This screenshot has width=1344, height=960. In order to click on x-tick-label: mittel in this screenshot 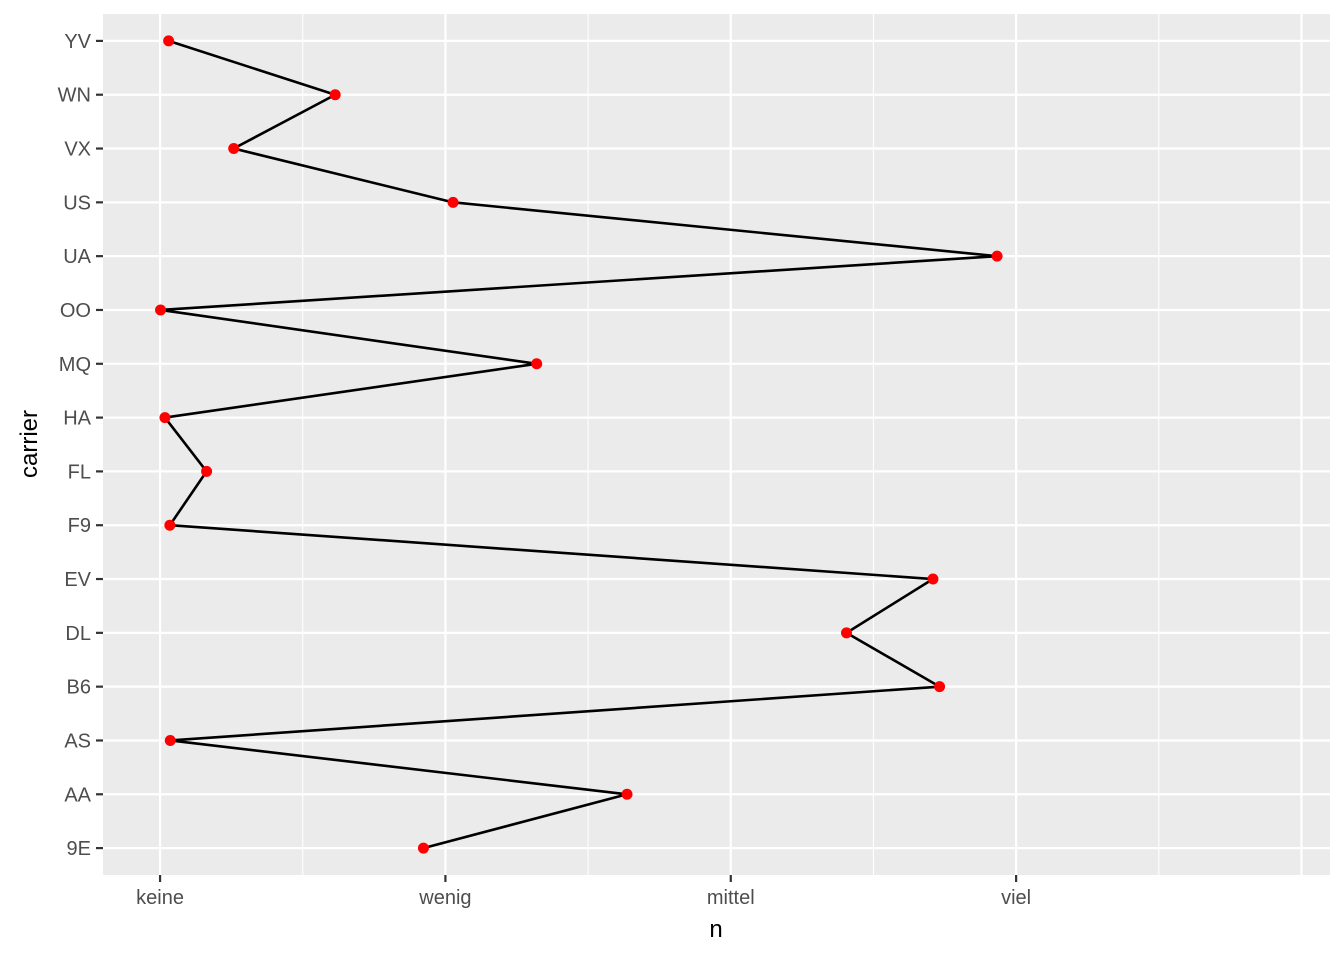, I will do `click(731, 898)`.